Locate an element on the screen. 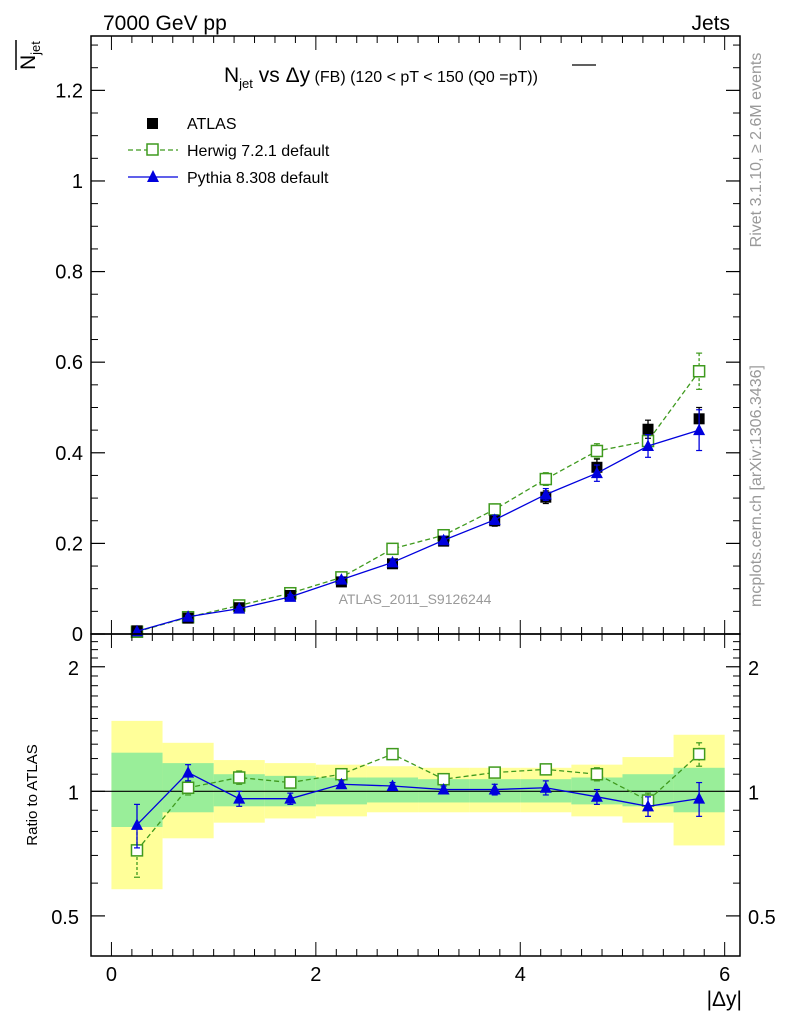 Image resolution: width=786 pixels, height=1024 pixels. process-label: Jets is located at coordinates (710, 23).